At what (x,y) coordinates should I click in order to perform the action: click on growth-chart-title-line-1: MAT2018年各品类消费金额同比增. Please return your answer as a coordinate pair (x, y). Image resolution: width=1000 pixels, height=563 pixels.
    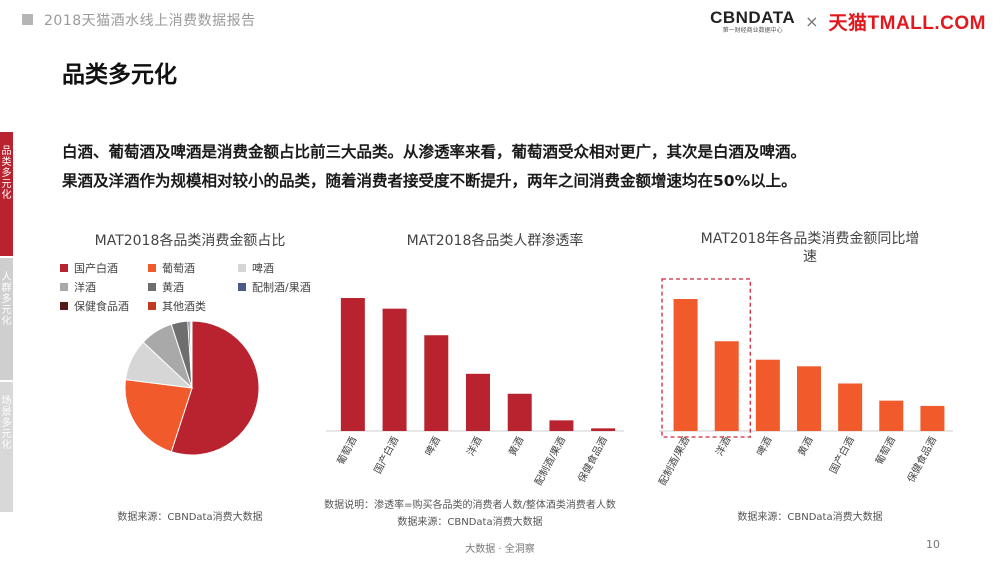
    Looking at the image, I should click on (810, 239).